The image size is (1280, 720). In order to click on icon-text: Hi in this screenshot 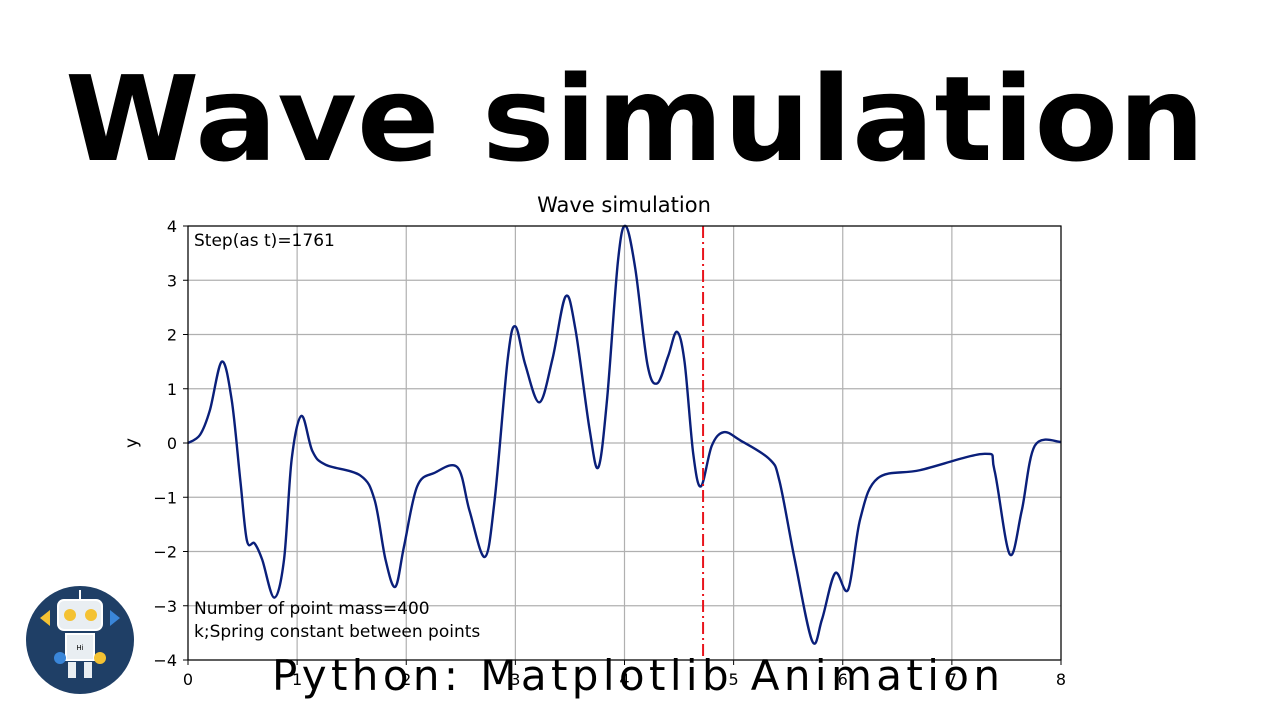, I will do `click(79, 648)`.